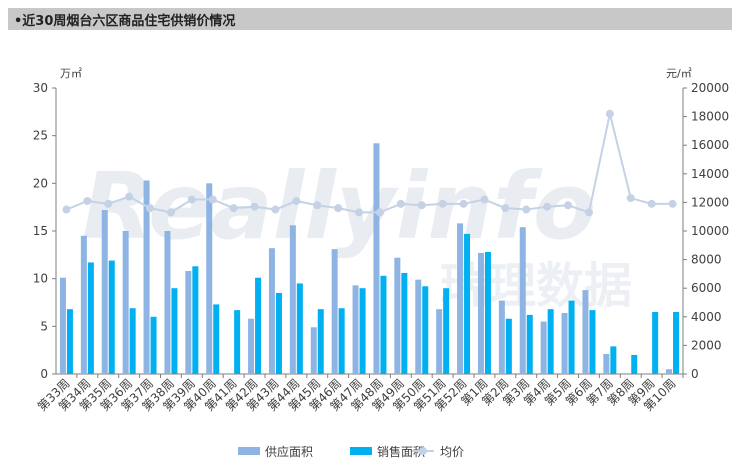 This screenshot has width=740, height=473. Describe the element at coordinates (452, 452) in the screenshot. I see `legend-label: 均价` at that location.